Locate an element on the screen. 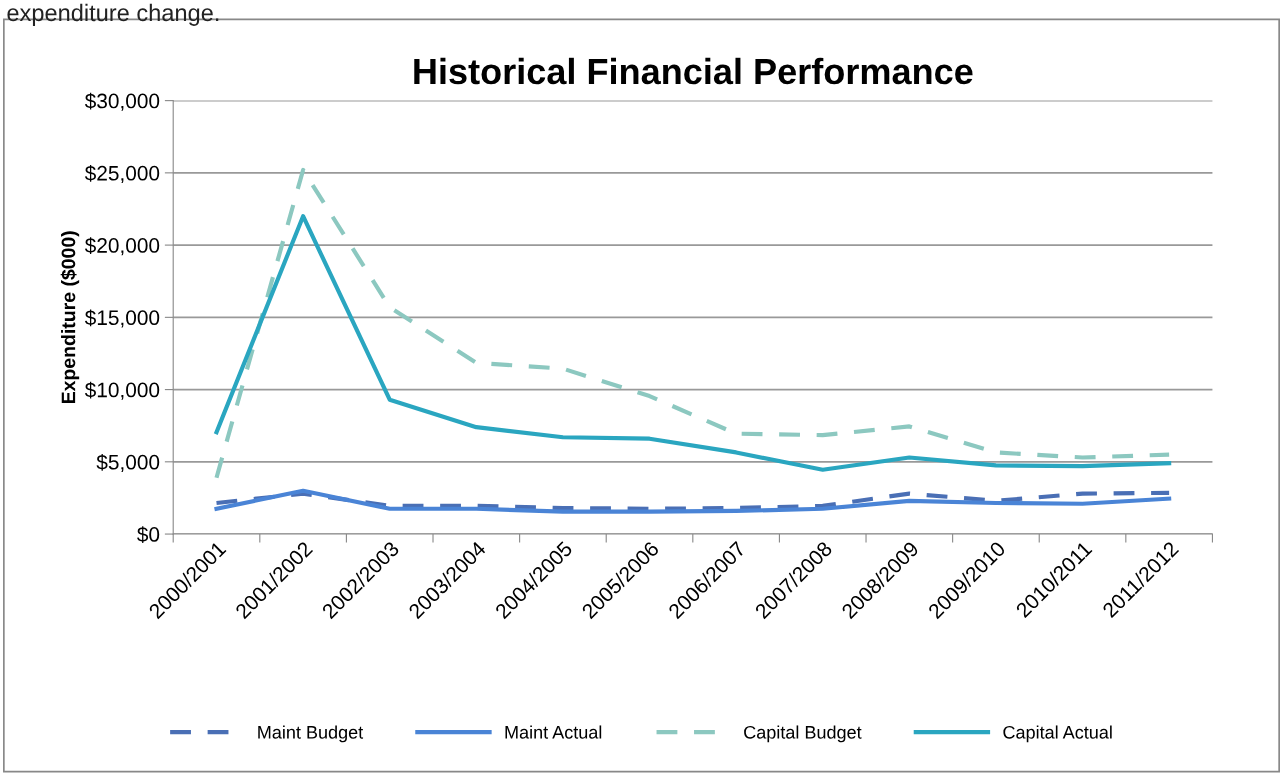 This screenshot has width=1283, height=774. legend-label: Maint Actual is located at coordinates (553, 732).